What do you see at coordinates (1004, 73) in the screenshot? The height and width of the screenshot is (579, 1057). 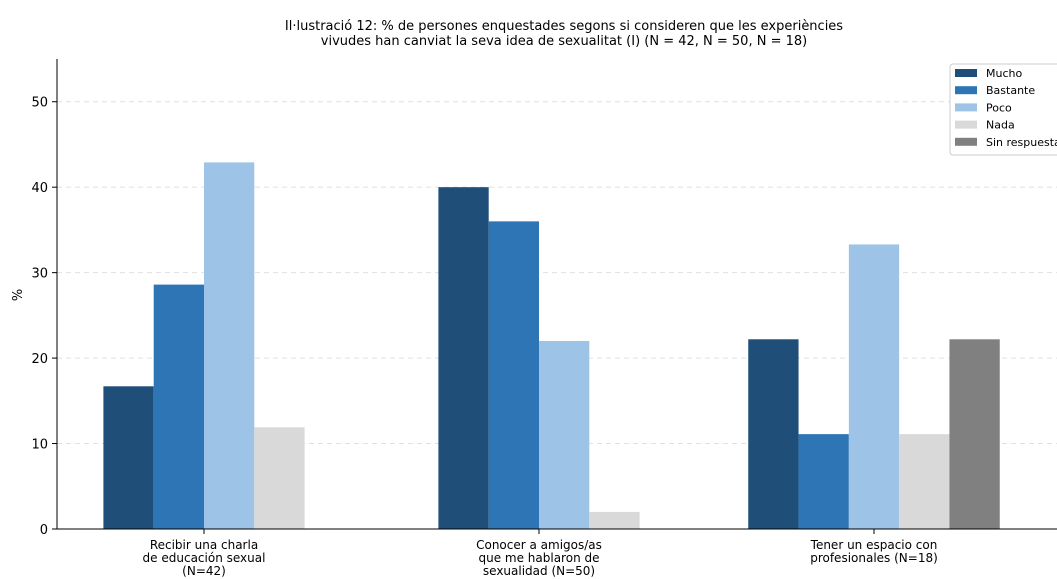 I see `legend-entry: Mucho` at bounding box center [1004, 73].